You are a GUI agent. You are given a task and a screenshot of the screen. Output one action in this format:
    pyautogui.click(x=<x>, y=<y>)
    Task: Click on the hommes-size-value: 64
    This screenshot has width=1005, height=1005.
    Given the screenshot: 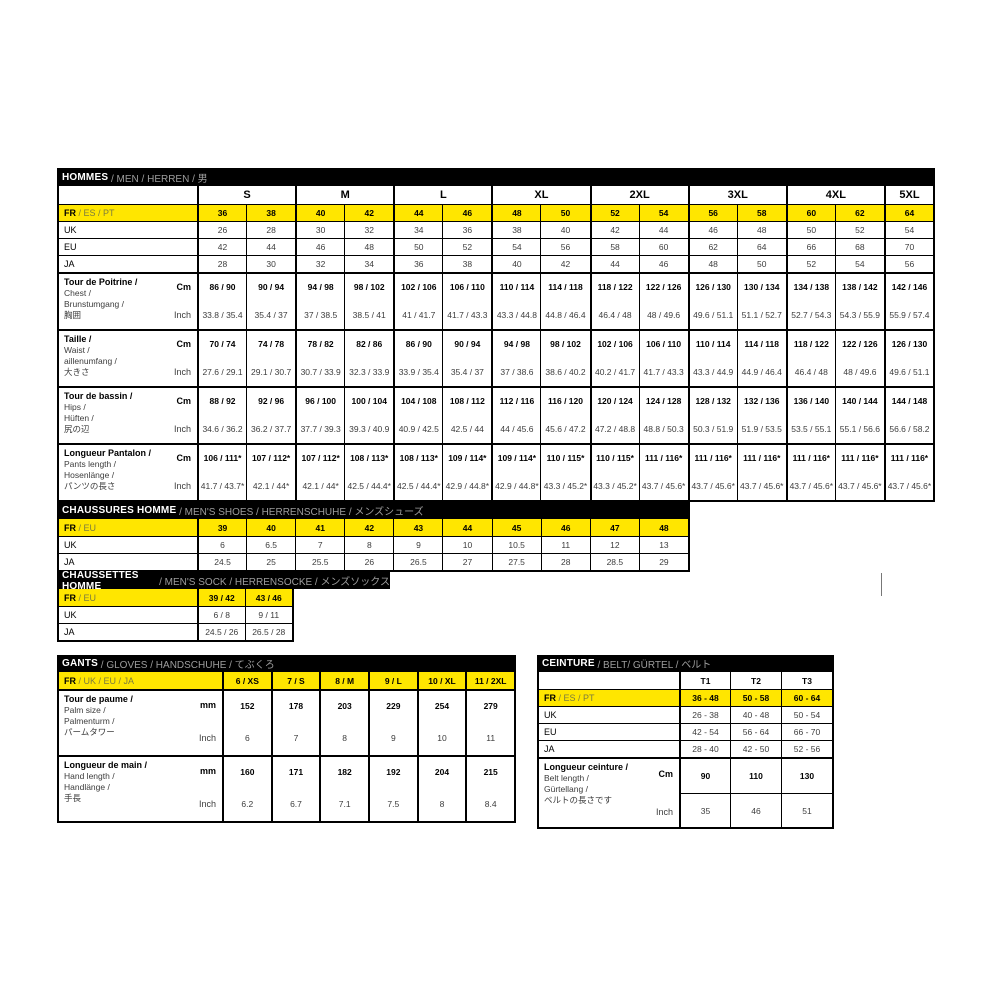 What is the action you would take?
    pyautogui.click(x=908, y=213)
    